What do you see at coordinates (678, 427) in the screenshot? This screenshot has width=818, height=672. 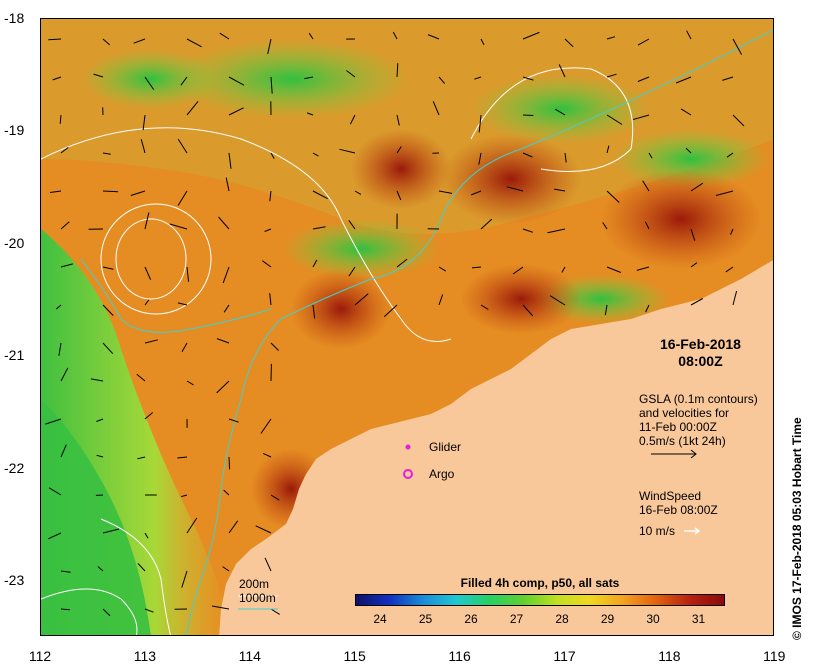 I see `gsla-line3: 11-Feb 00:00Z` at bounding box center [678, 427].